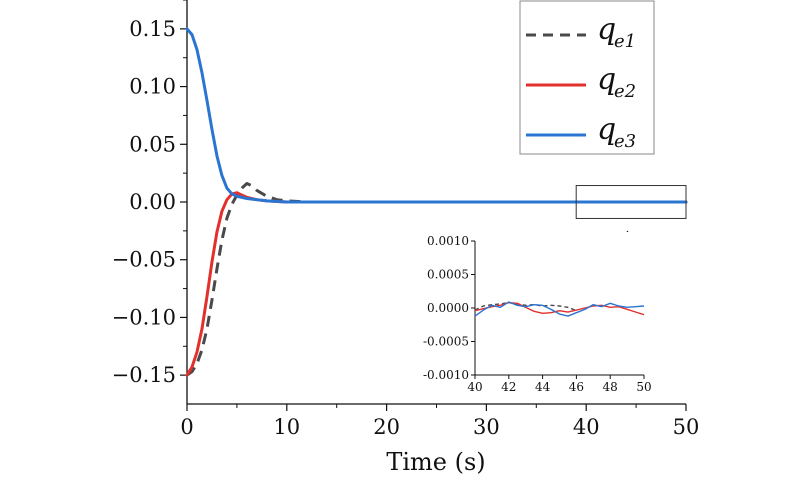 The height and width of the screenshot is (480, 800). I want to click on inset-x-tick-label: 42, so click(508, 387).